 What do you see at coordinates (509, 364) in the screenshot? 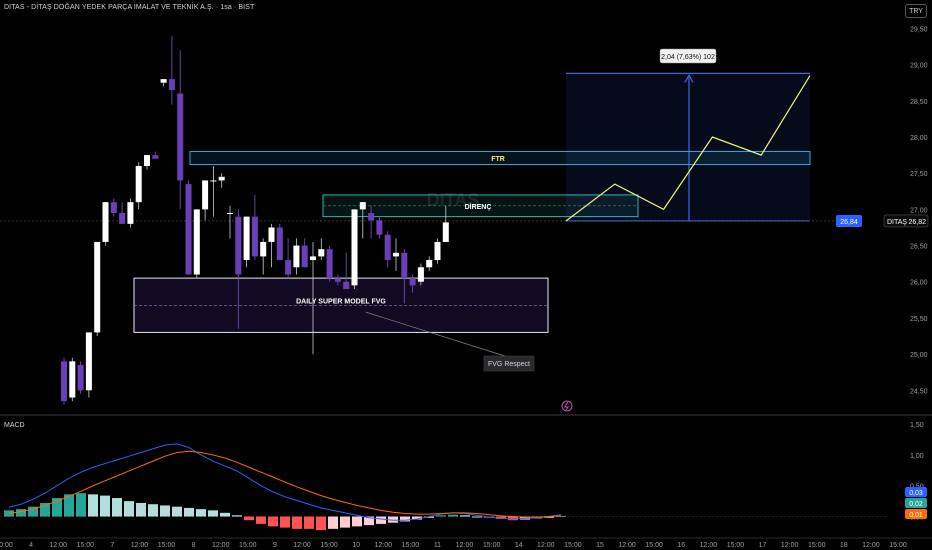
I see `fvg-respect-label: FVG Respect` at bounding box center [509, 364].